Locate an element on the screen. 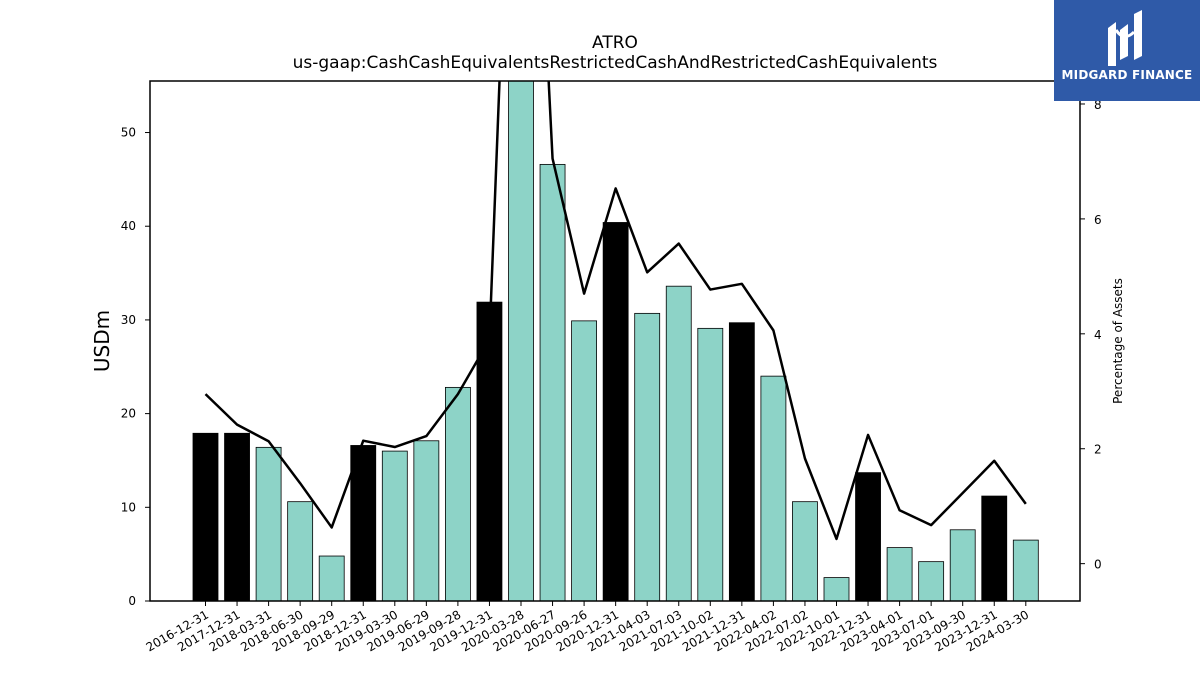 The height and width of the screenshot is (675, 1200). y-tick-label: 20 is located at coordinates (128, 414).